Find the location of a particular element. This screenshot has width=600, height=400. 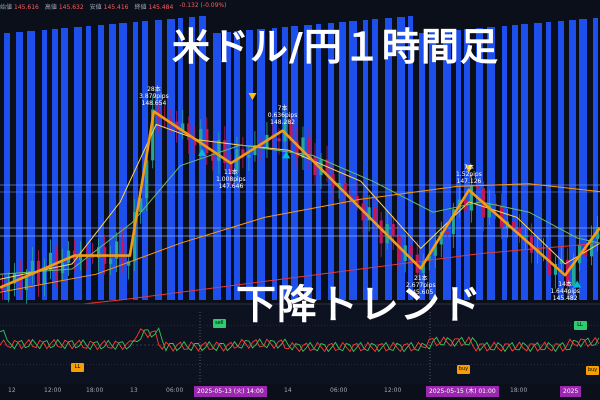

zigzag-annotation: 11本 1.008pips 147.646 is located at coordinates (231, 179).